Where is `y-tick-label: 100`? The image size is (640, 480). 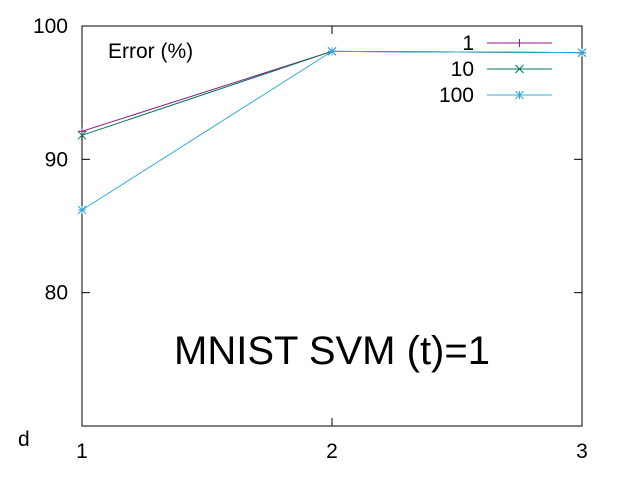
y-tick-label: 100 is located at coordinates (50, 26).